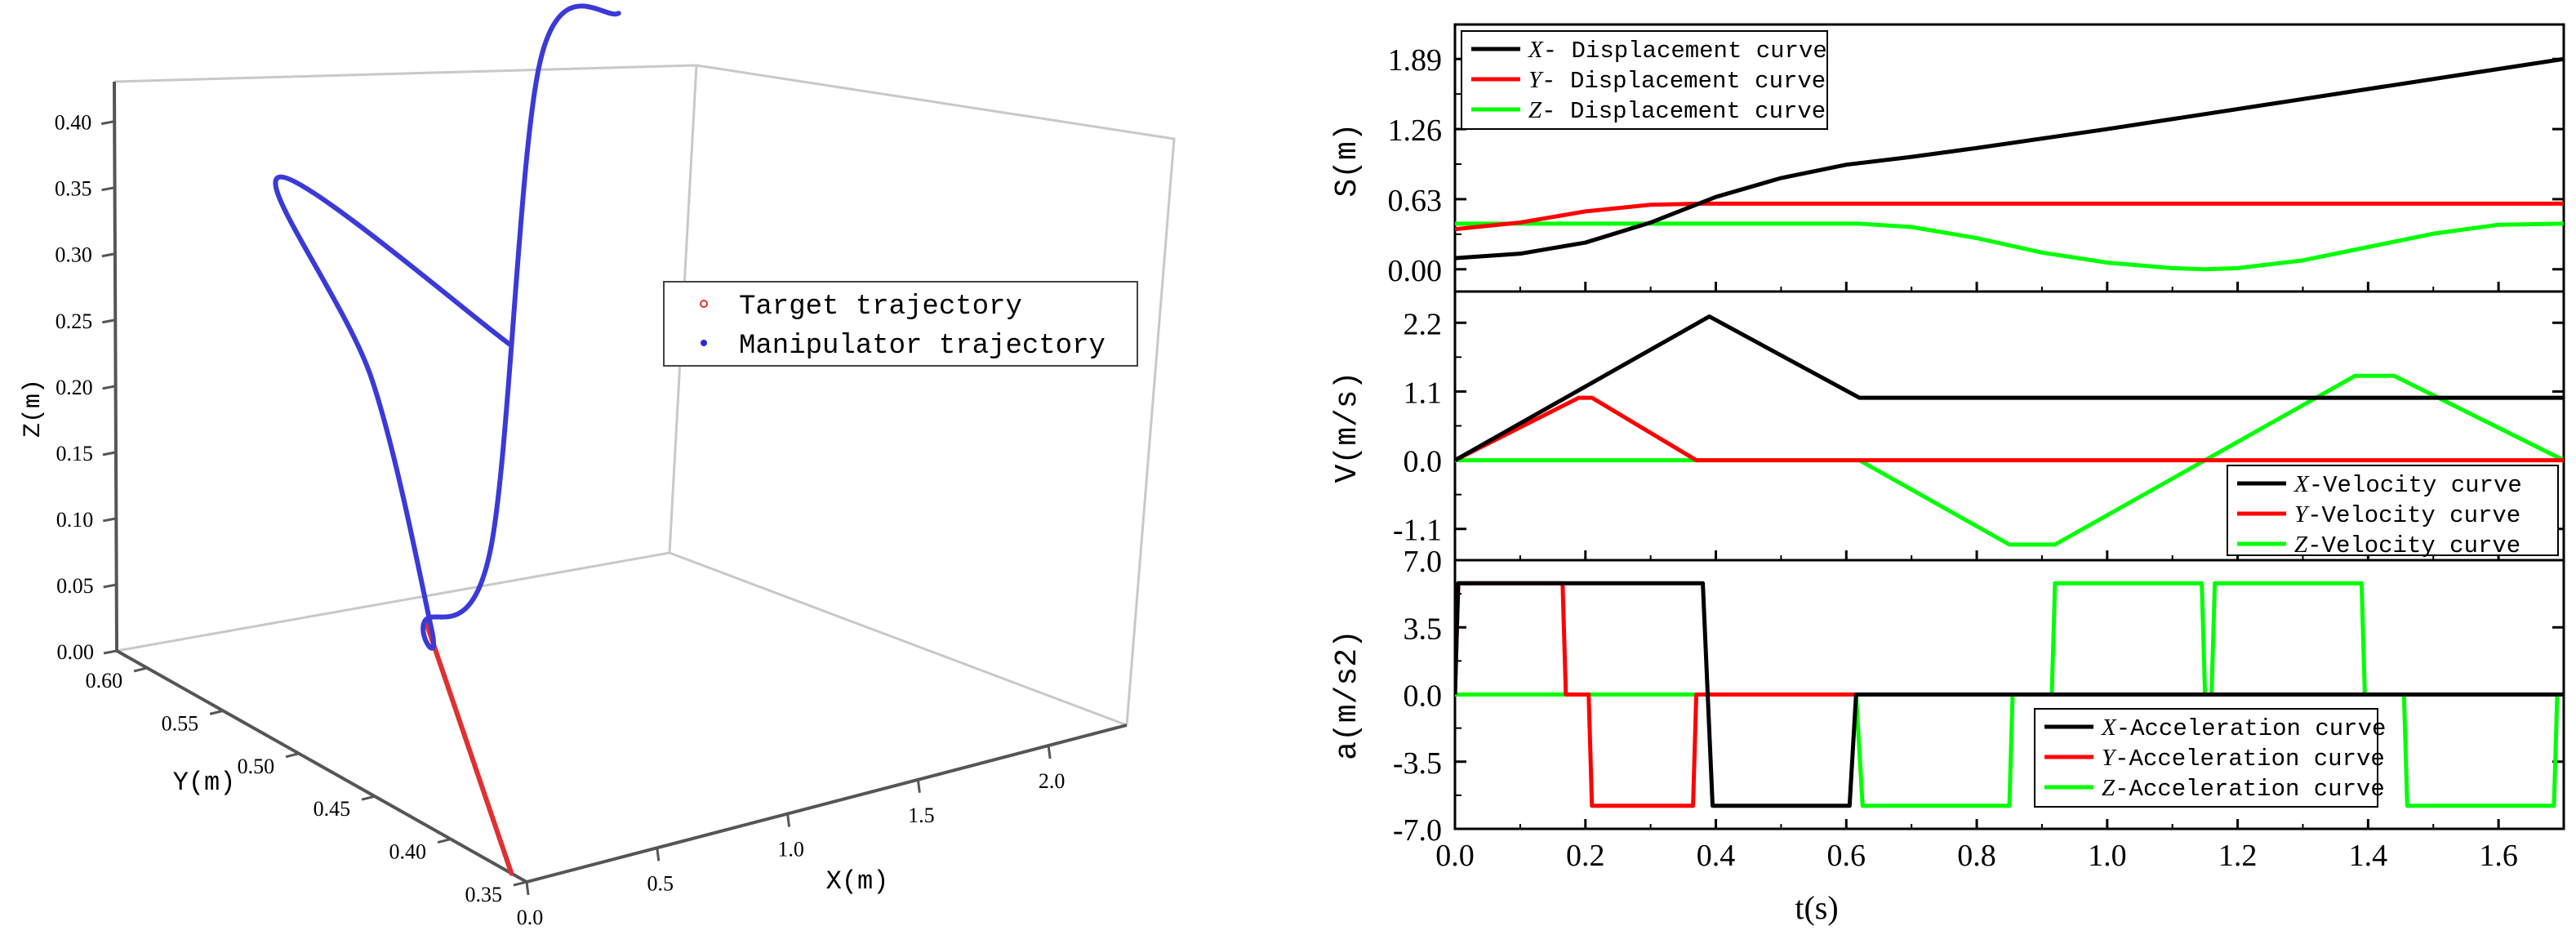  Describe the element at coordinates (105, 680) in the screenshot. I see `y-tick-label: 0.60` at that location.